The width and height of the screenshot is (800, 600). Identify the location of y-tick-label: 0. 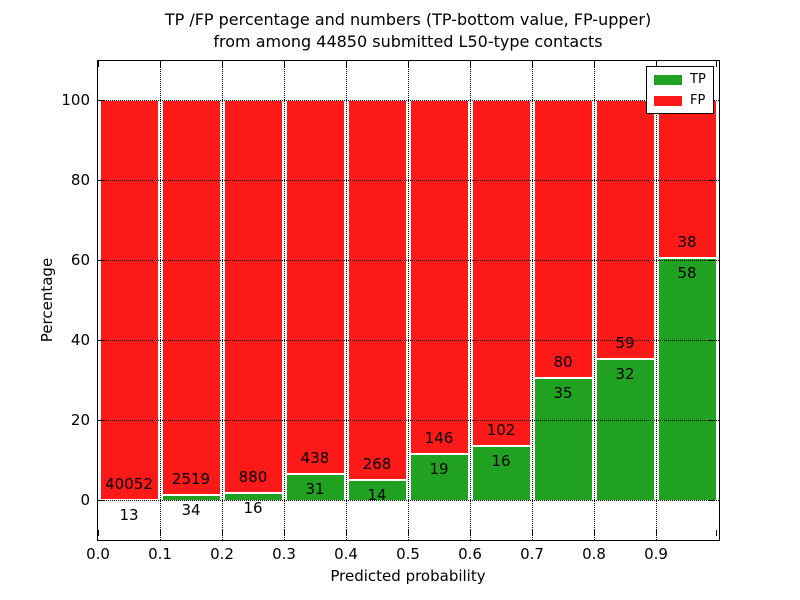
(85, 500).